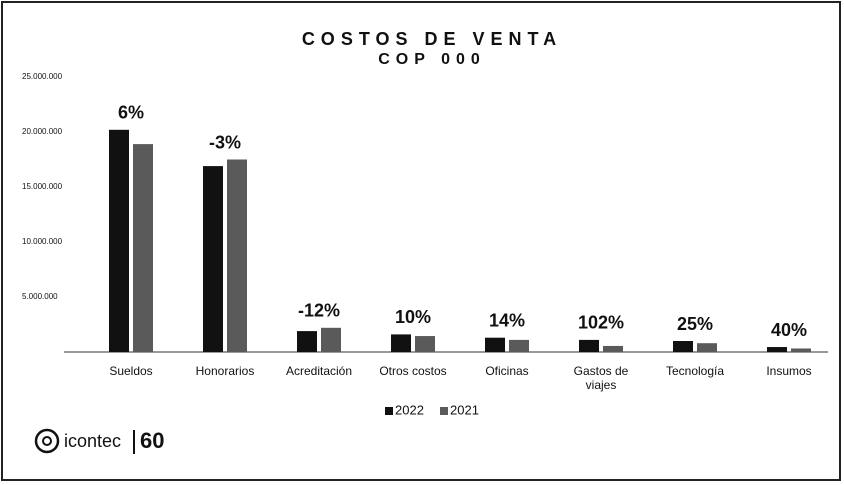 This screenshot has height=485, width=844. Describe the element at coordinates (507, 371) in the screenshot. I see `x-tick-label: Oficinas` at that location.